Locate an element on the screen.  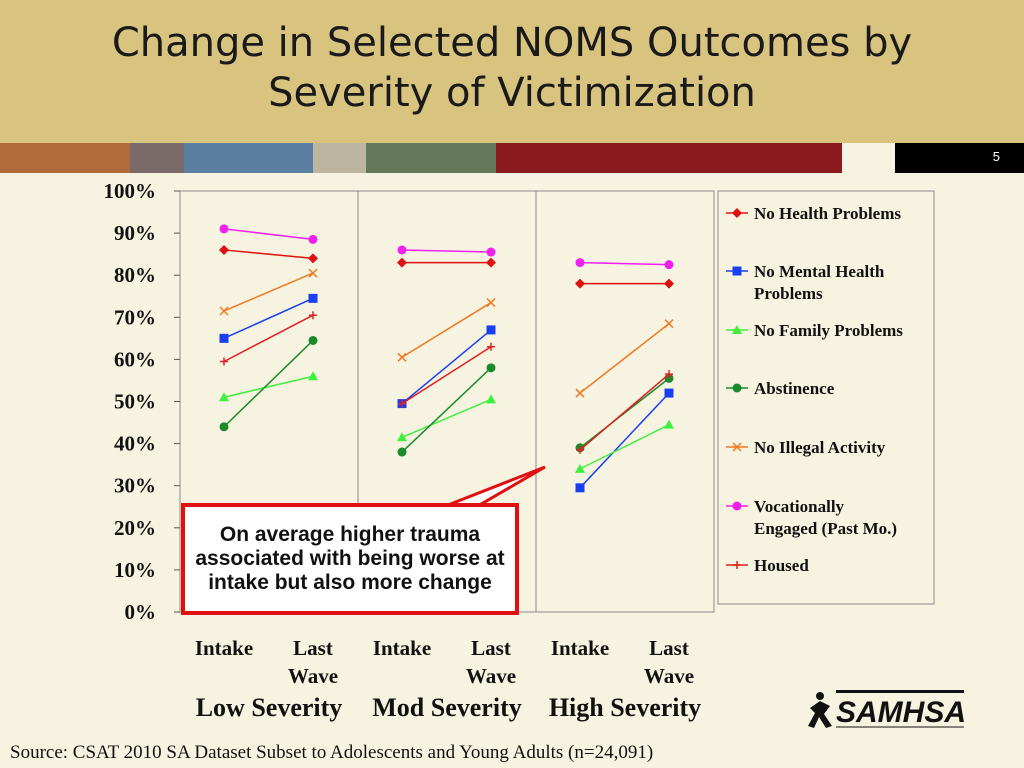
legend-box is located at coordinates (826, 397).